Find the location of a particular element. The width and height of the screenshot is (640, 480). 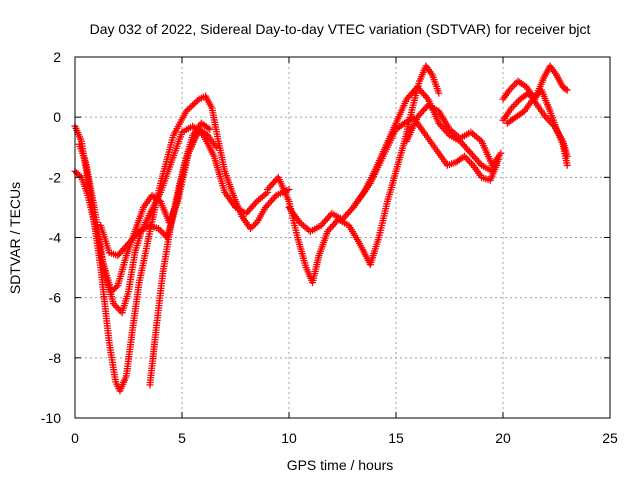

x-tick-label: 0 is located at coordinates (75, 438).